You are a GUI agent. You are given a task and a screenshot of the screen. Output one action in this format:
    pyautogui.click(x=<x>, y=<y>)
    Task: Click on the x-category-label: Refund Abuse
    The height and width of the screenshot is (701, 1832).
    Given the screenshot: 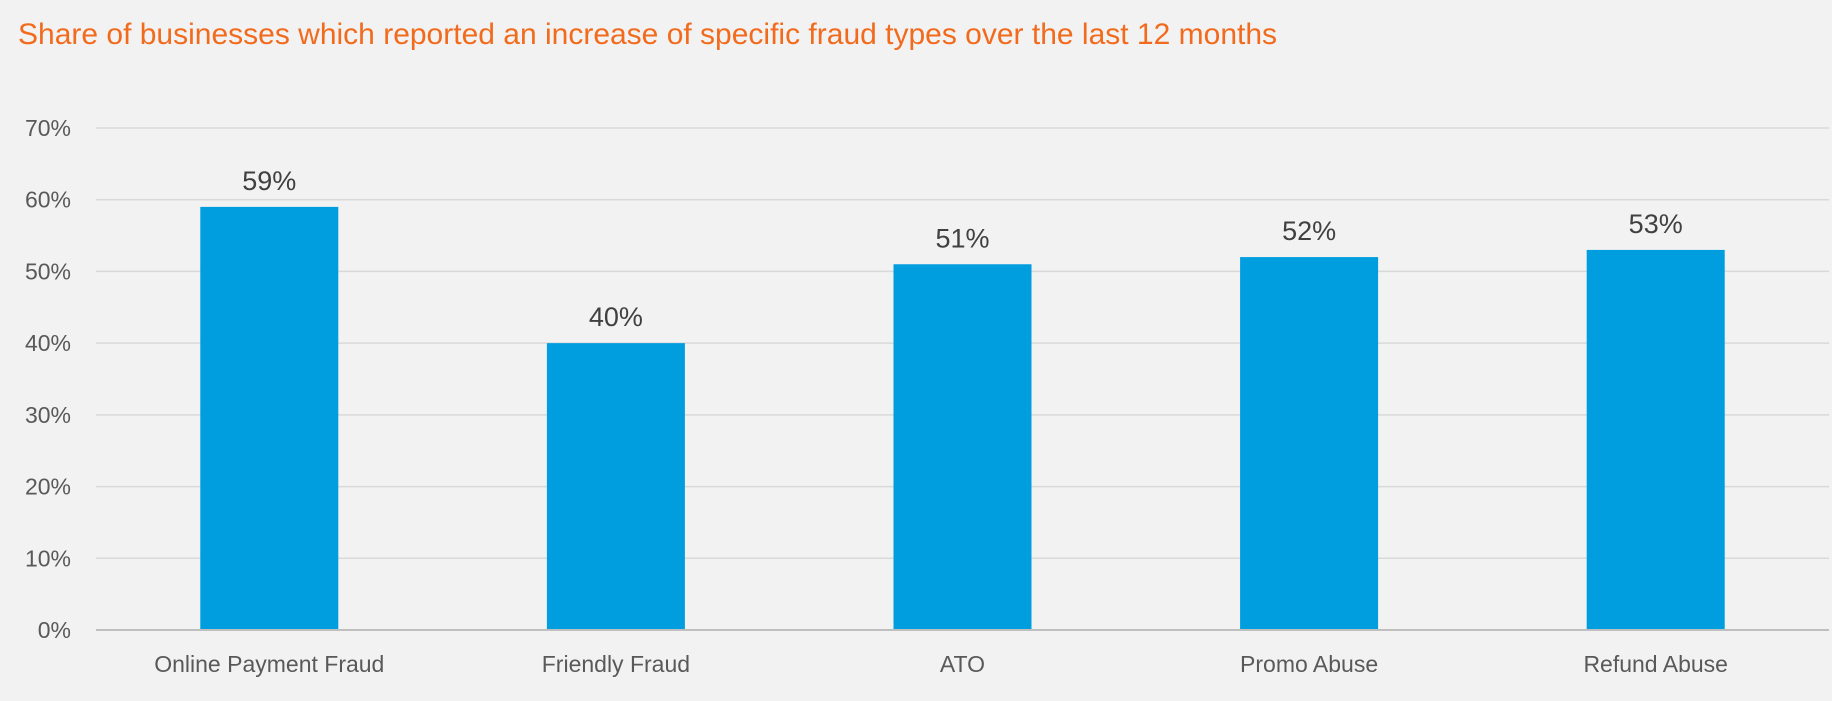 What is the action you would take?
    pyautogui.click(x=1655, y=664)
    